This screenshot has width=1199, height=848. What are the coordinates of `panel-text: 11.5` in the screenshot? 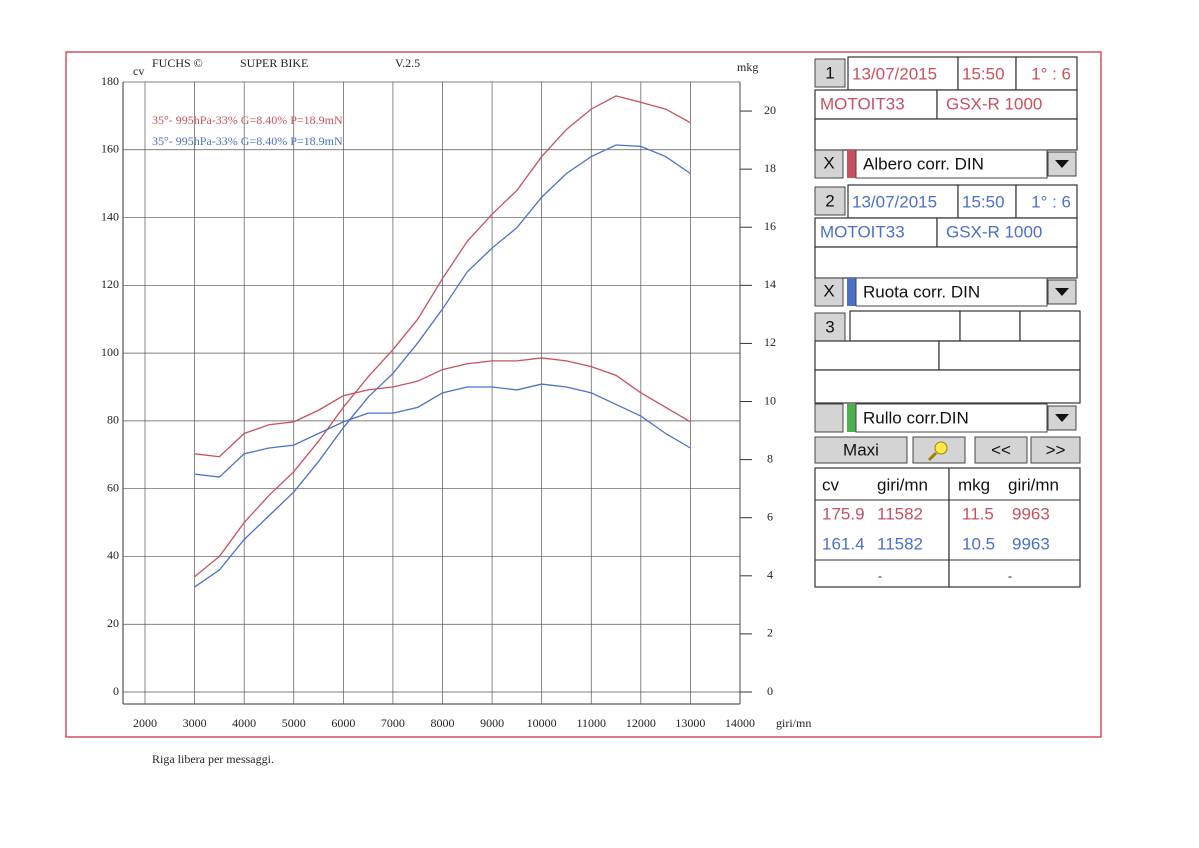 It's located at (978, 513).